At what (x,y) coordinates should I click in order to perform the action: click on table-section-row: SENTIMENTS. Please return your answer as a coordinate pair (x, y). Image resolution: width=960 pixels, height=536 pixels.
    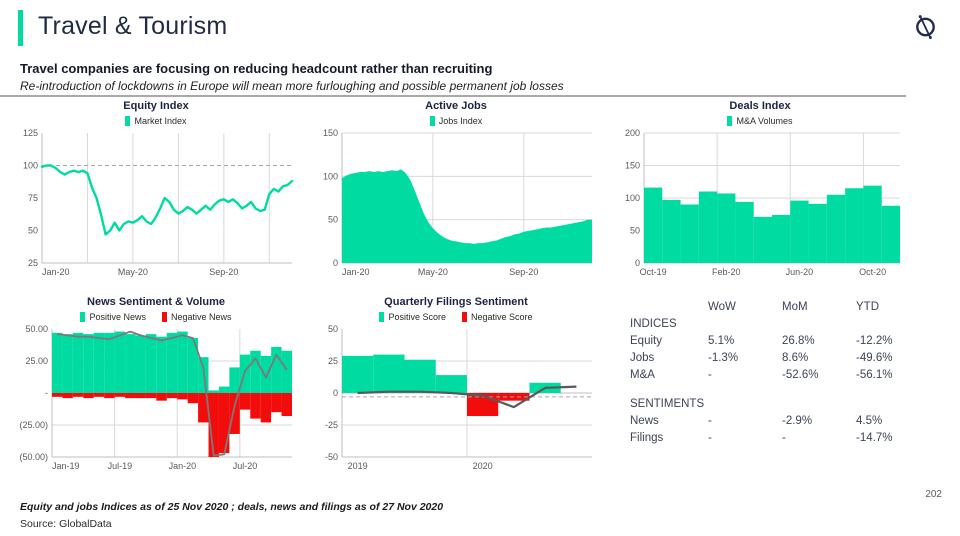
    Looking at the image, I should click on (769, 404).